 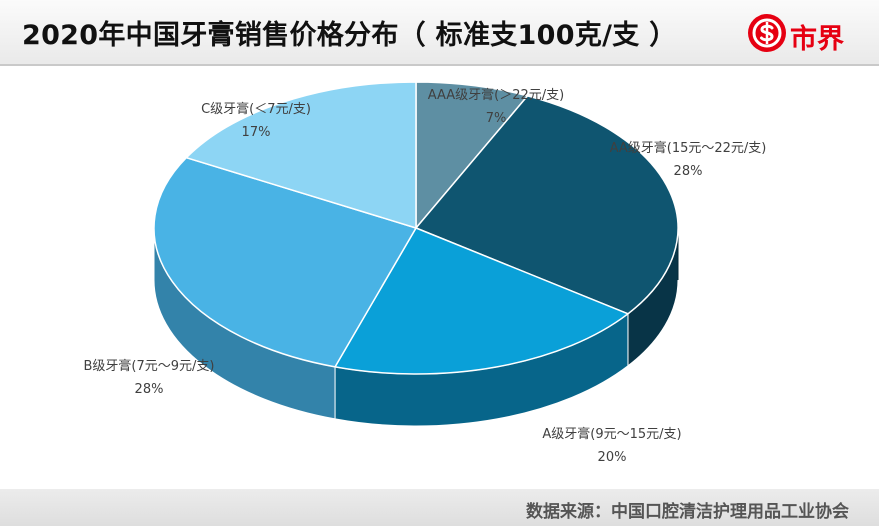 I want to click on brand-name: 市界, so click(x=817, y=39).